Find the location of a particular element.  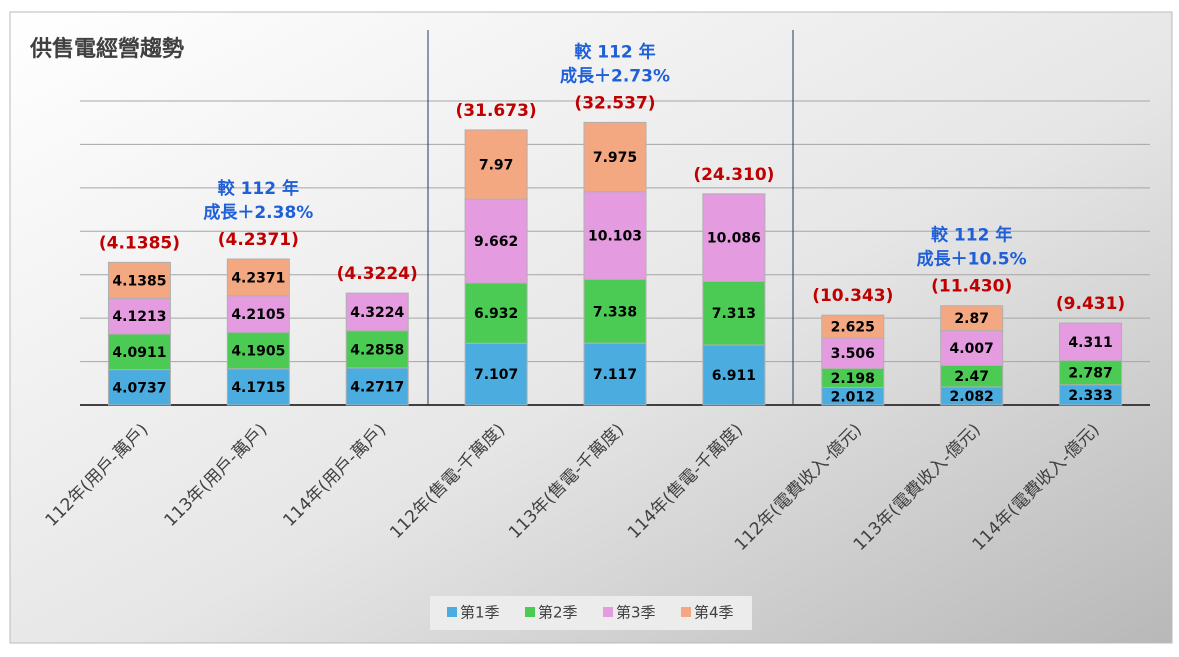

value-label: 4.3224 is located at coordinates (377, 313).